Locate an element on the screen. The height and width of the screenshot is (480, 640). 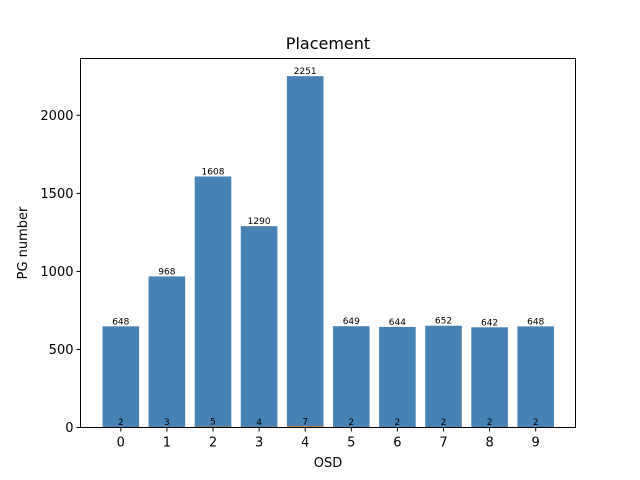
x-tick-label-5: 5 is located at coordinates (351, 443).